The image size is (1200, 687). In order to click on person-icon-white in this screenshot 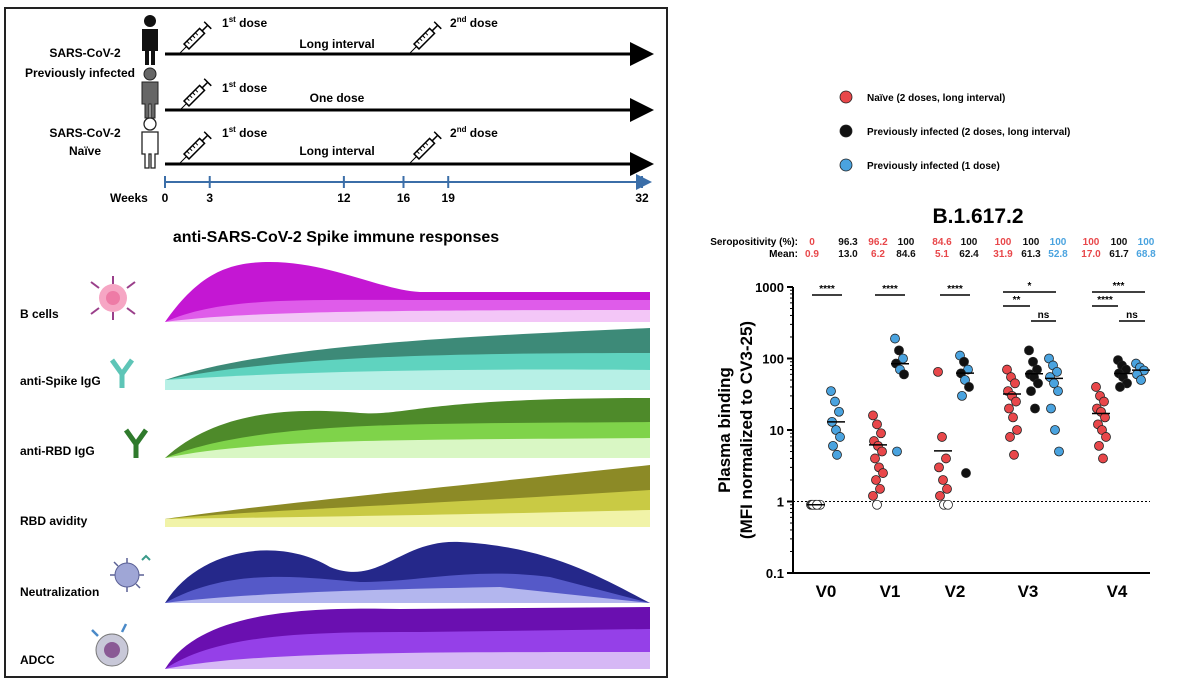, I will do `click(150, 143)`.